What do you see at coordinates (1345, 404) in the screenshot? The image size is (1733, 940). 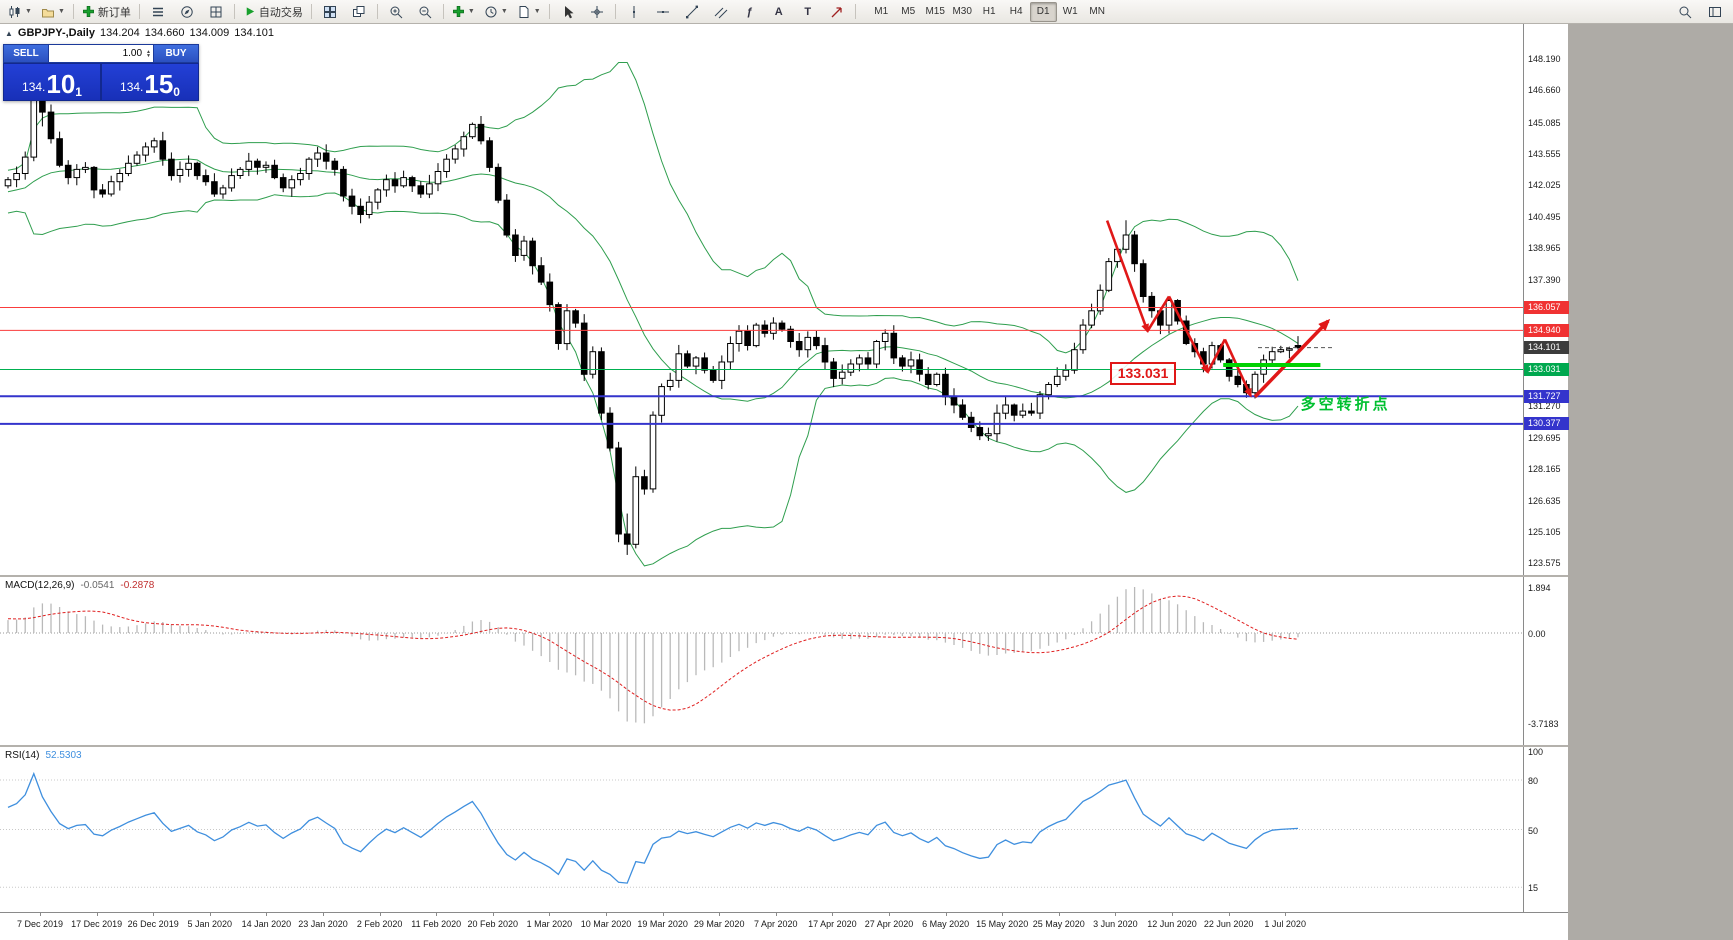 I see `turning-point-text: 多空转折点` at bounding box center [1345, 404].